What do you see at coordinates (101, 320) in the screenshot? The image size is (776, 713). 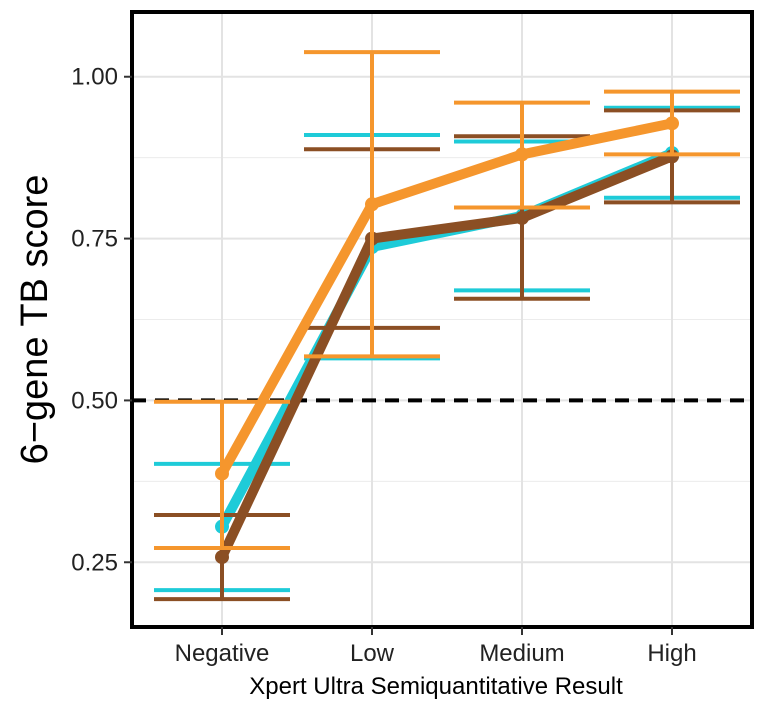 I see `y-axis: 0.25 0.50 0.75 1.00` at bounding box center [101, 320].